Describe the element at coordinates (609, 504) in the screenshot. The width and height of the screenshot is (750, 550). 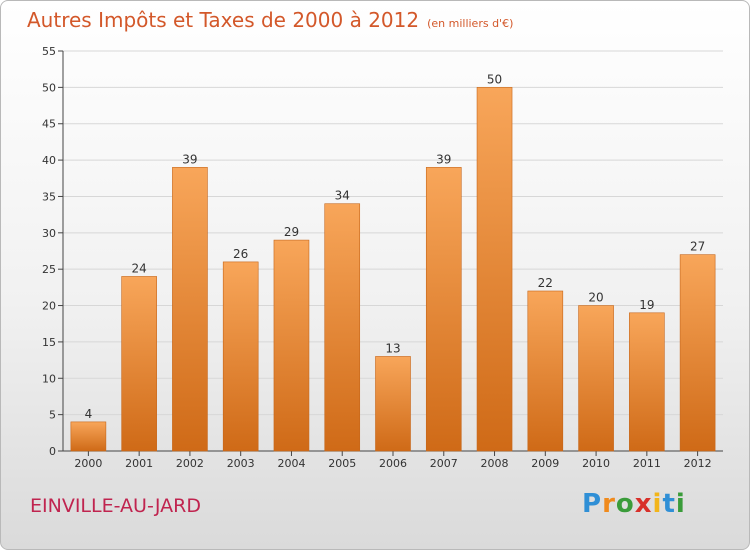
I see `logo-letter: r` at that location.